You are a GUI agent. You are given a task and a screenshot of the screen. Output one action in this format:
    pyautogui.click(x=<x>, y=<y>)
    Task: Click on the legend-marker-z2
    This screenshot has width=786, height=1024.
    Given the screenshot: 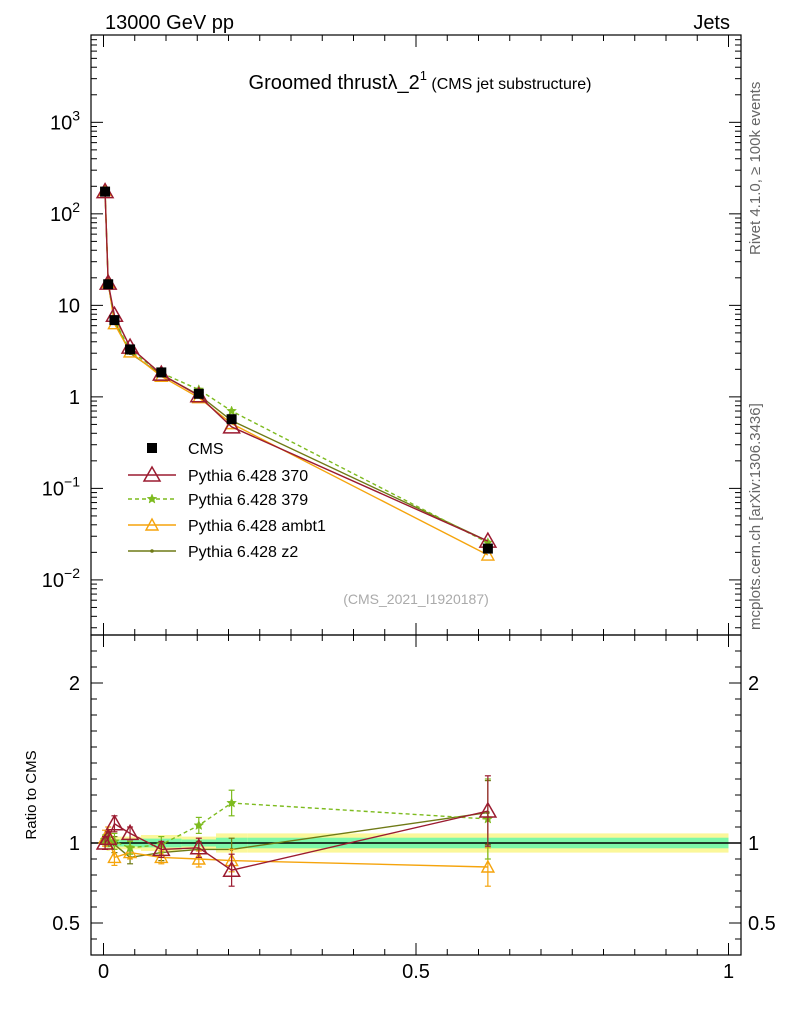 What is the action you would take?
    pyautogui.click(x=152, y=551)
    